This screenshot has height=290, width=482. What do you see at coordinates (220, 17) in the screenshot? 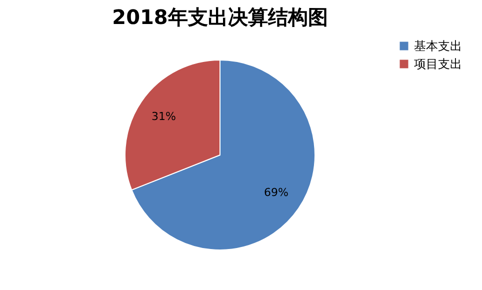
I see `chart-title: 2018年支出决算结构图` at bounding box center [220, 17].